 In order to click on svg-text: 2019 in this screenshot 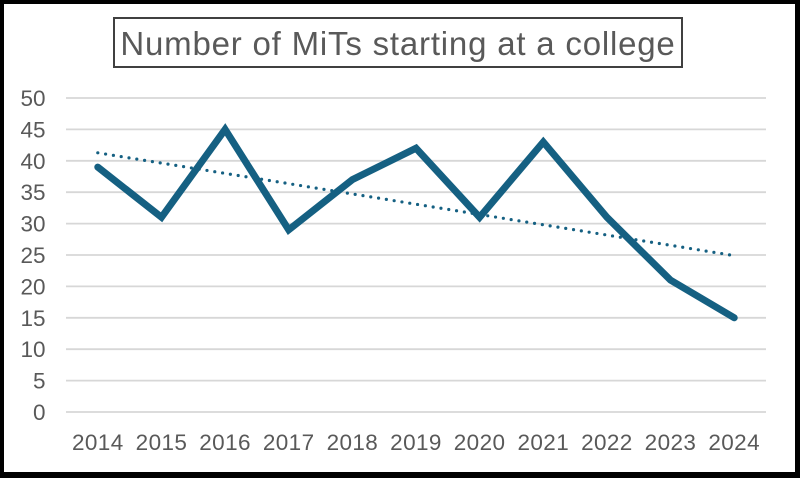, I will do `click(416, 442)`.